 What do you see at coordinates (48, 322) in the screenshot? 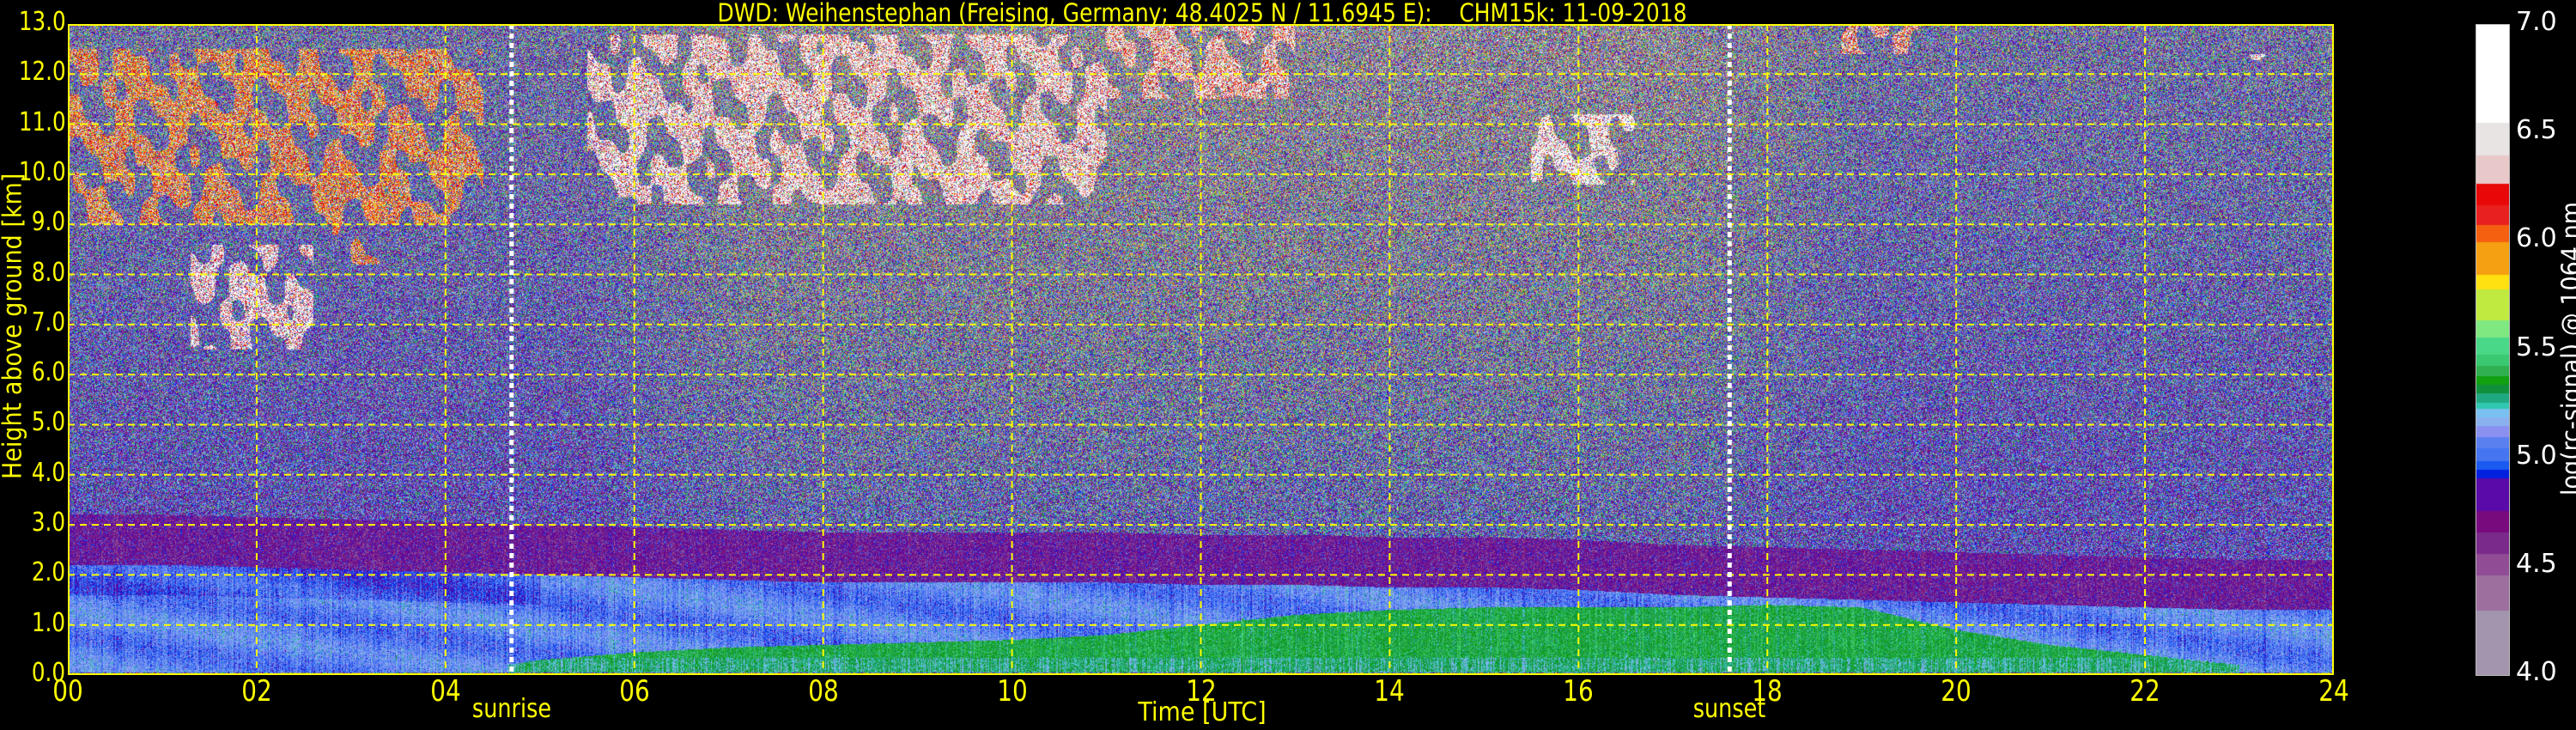
I see `y-tick-label: 7.0` at bounding box center [48, 322].